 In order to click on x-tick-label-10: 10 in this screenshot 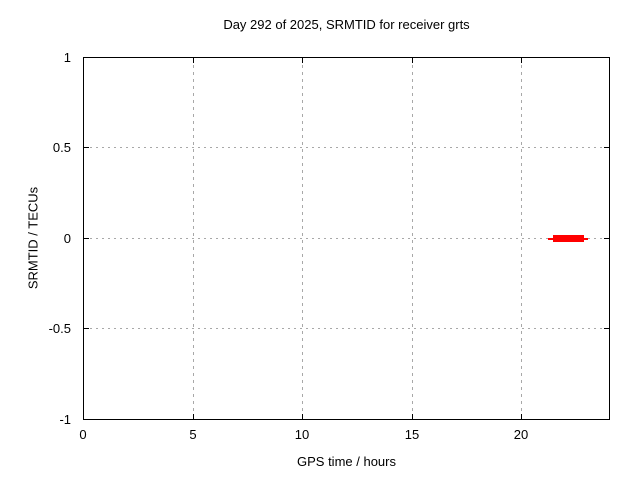, I will do `click(302, 434)`.